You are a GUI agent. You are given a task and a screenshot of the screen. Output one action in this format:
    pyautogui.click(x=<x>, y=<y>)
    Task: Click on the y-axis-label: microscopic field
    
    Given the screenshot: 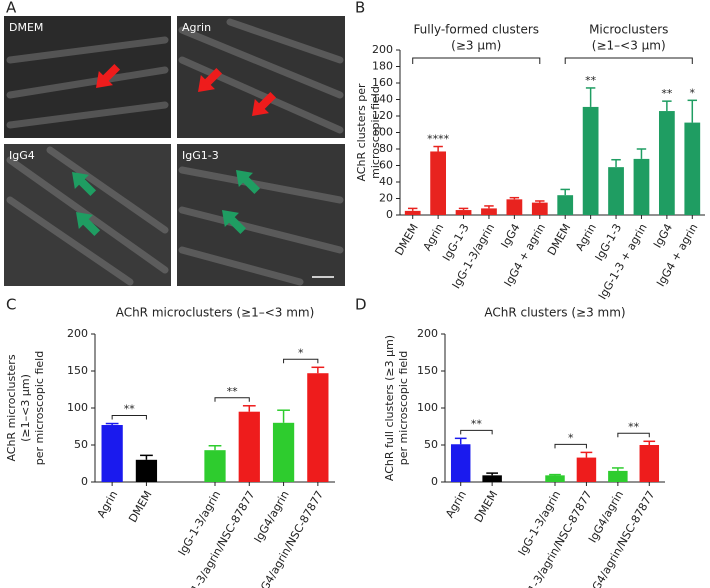 What is the action you would take?
    pyautogui.click(x=375, y=132)
    